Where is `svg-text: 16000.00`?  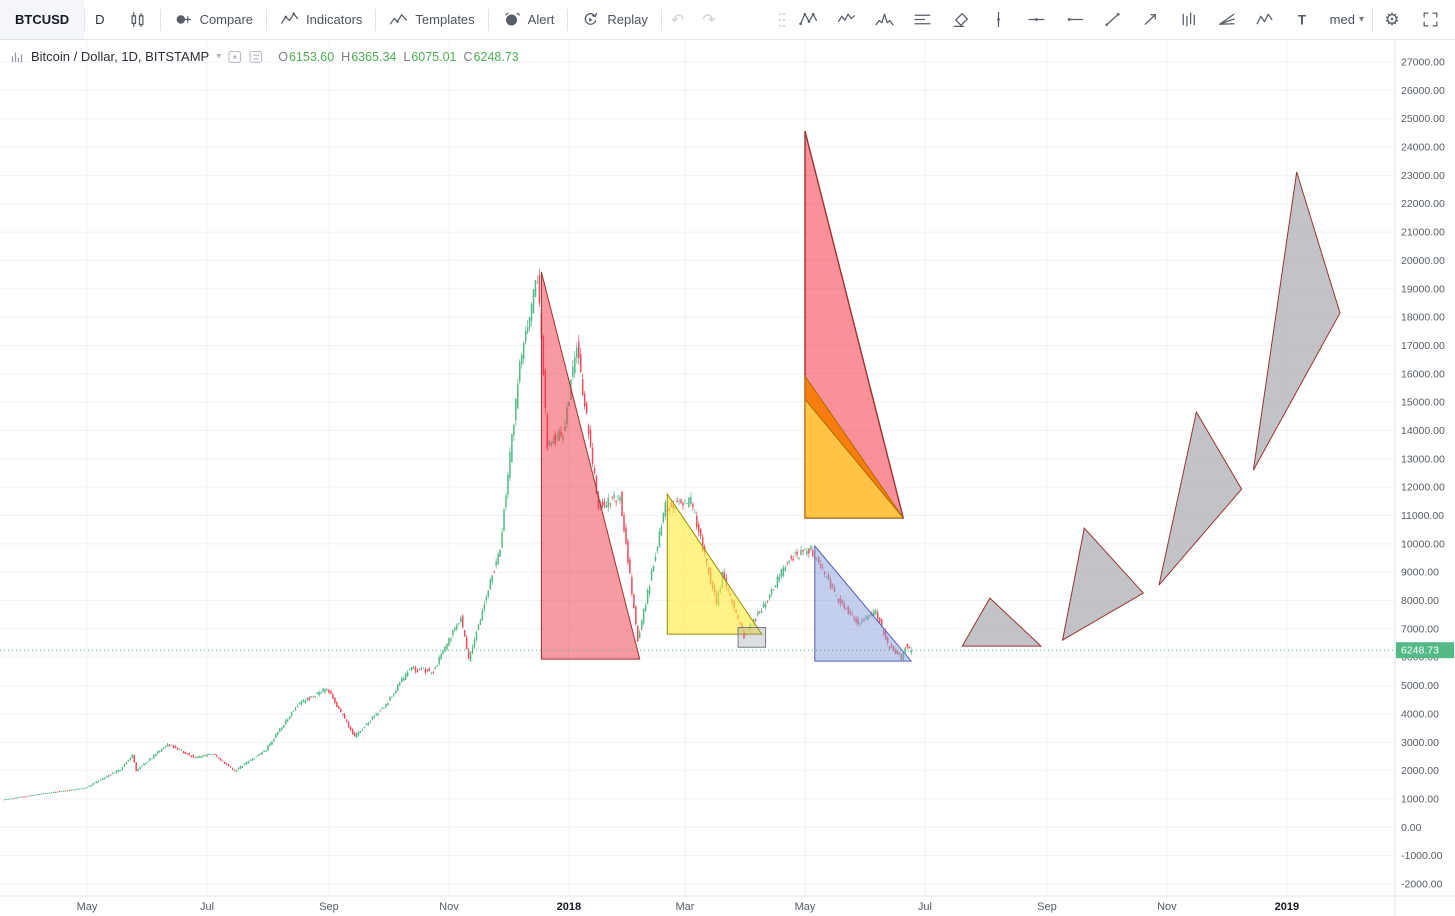 svg-text: 16000.00 is located at coordinates (1423, 374).